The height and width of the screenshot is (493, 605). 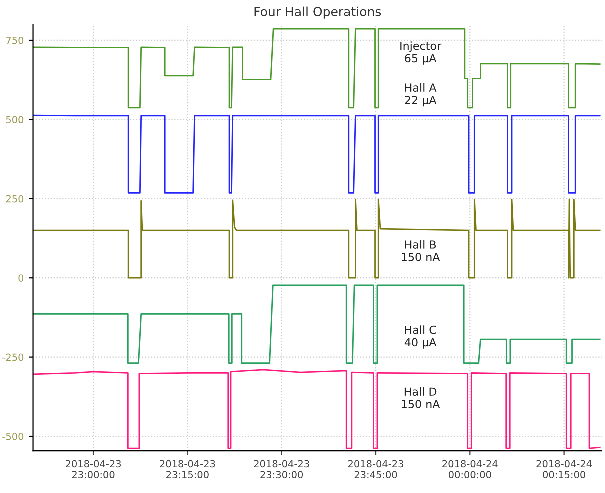 What do you see at coordinates (376, 469) in the screenshot?
I see `x-tick-label: 2018-04-23 23:45:00` at bounding box center [376, 469].